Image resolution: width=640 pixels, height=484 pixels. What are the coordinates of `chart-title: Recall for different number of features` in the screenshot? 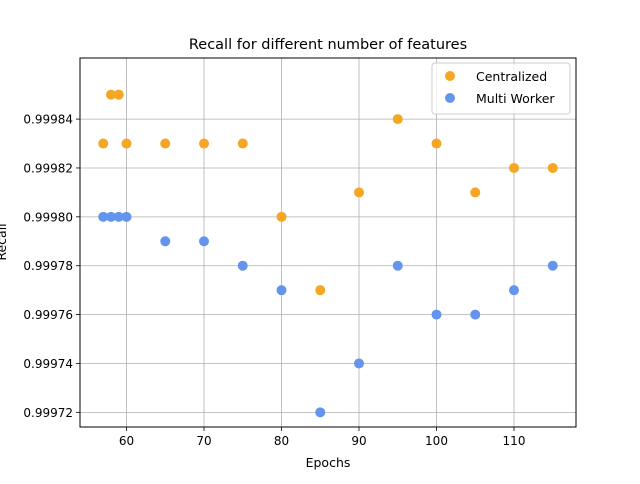 It's located at (328, 45).